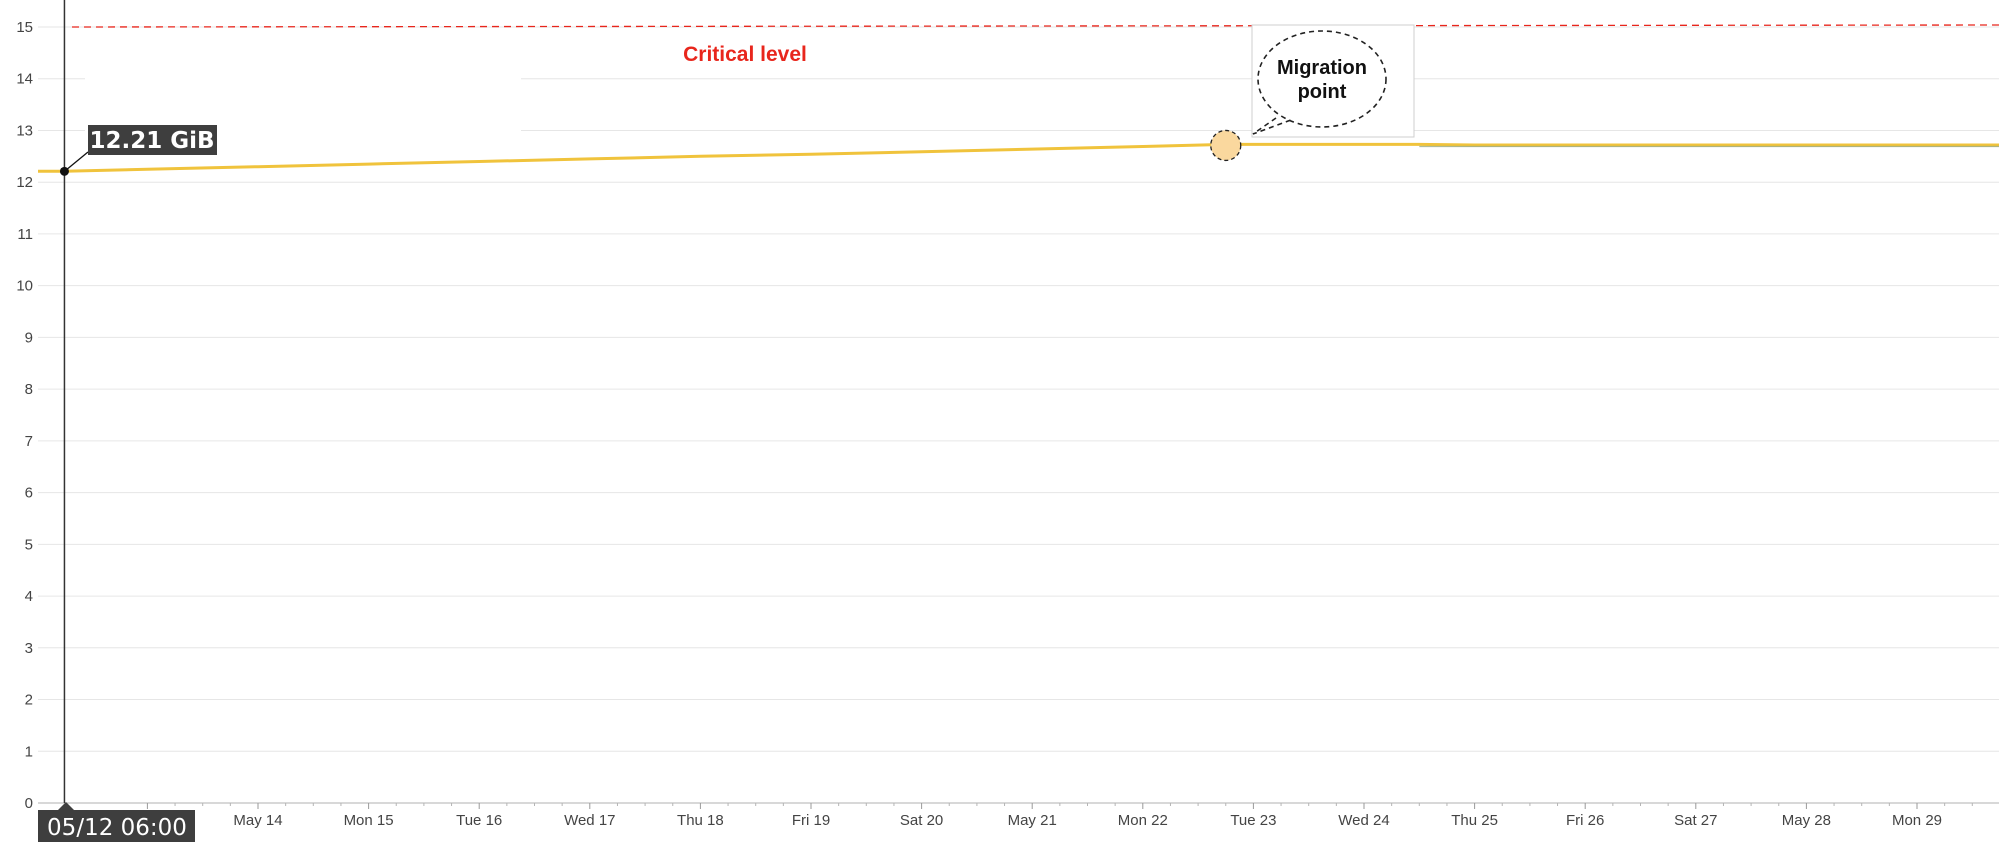 This screenshot has width=1999, height=850. I want to click on x-tick-label: Mon 15, so click(369, 820).